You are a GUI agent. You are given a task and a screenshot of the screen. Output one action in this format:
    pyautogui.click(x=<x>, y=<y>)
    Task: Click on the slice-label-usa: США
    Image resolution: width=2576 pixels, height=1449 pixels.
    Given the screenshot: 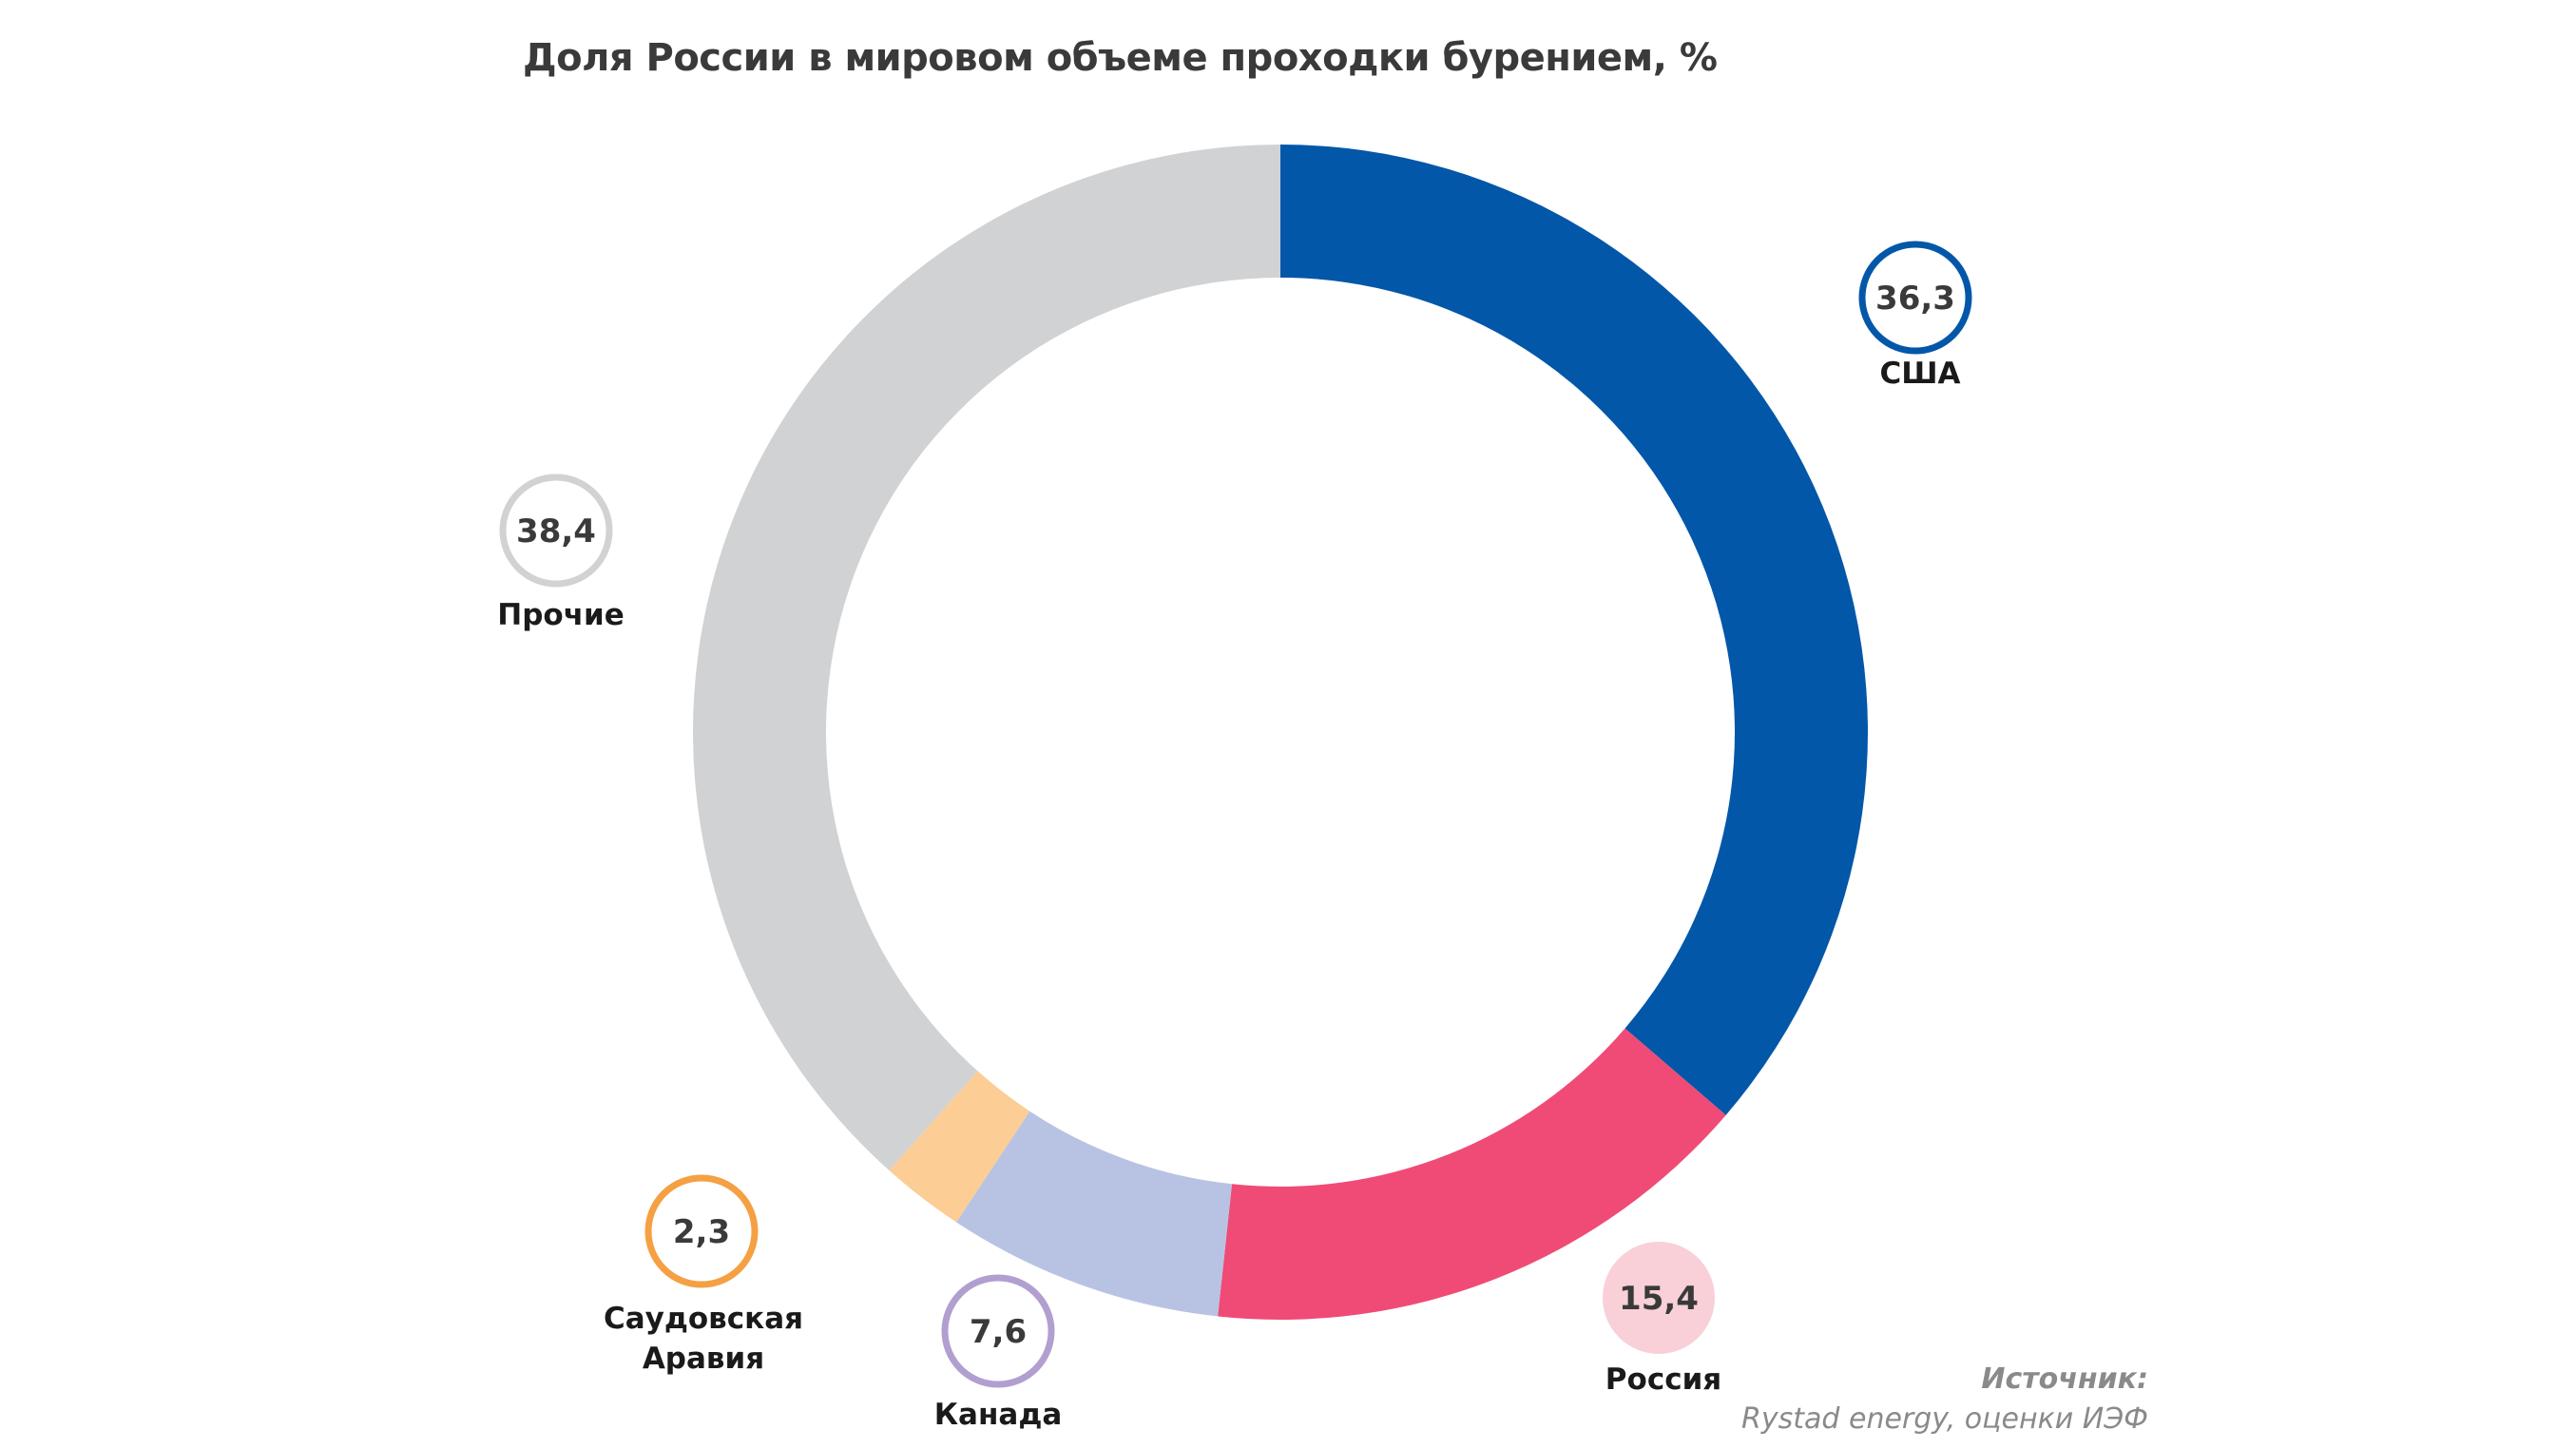 What is the action you would take?
    pyautogui.click(x=1920, y=374)
    